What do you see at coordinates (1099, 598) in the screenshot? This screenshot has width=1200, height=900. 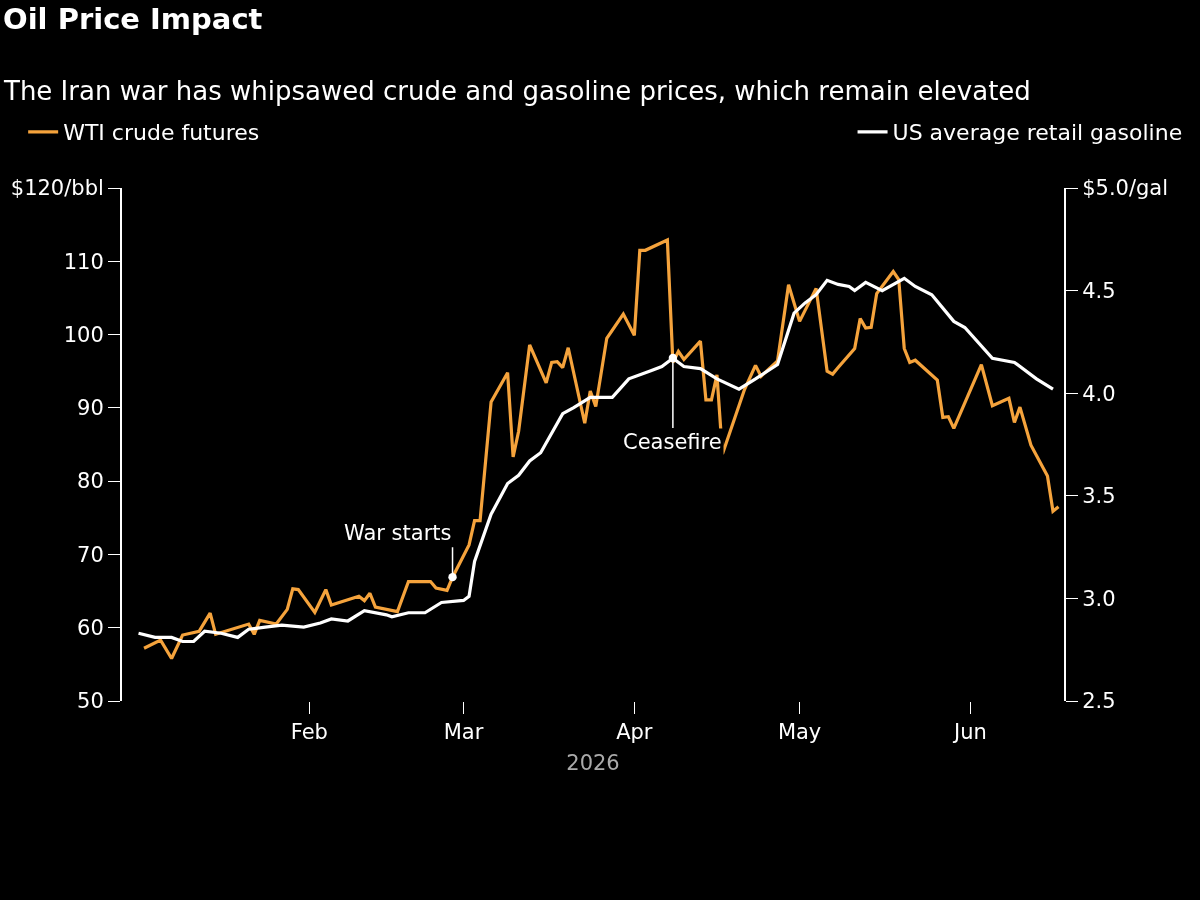 I see `y2-tick-label: 3.0` at bounding box center [1099, 598].